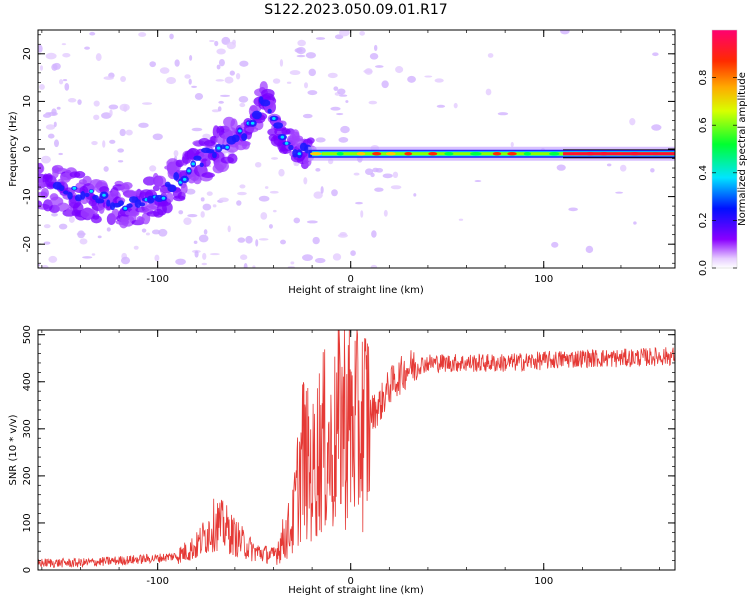  Describe the element at coordinates (27, 428) in the screenshot. I see `snr-y-tick-label: 300` at that location.